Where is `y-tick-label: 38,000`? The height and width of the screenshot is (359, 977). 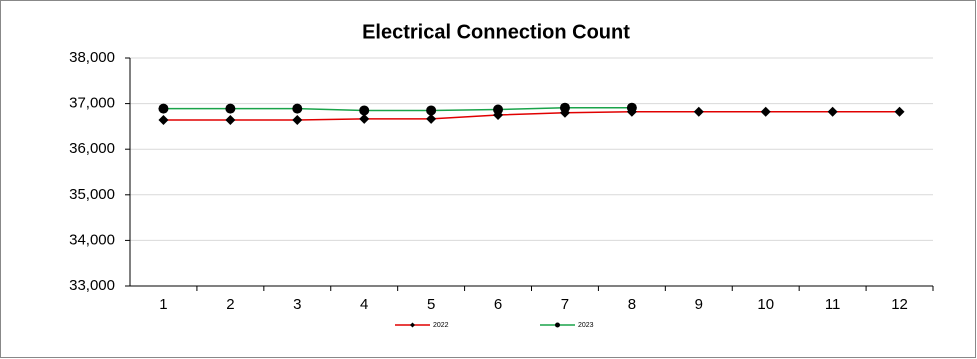
y-tick-label: 38,000 is located at coordinates (92, 57).